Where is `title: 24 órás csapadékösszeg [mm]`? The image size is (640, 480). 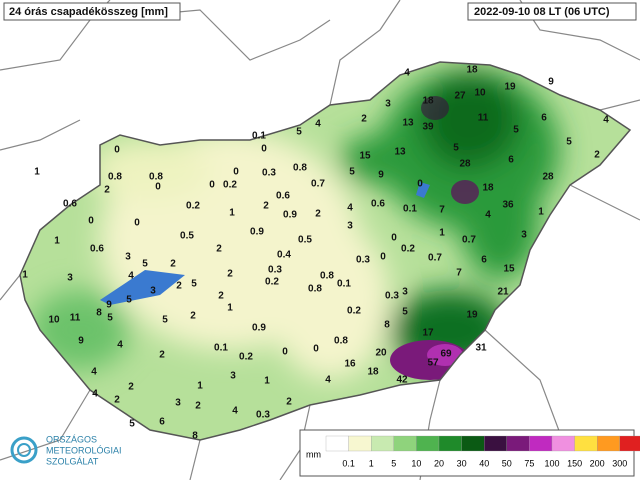 title: 24 órás csapadékösszeg [mm] is located at coordinates (88, 12).